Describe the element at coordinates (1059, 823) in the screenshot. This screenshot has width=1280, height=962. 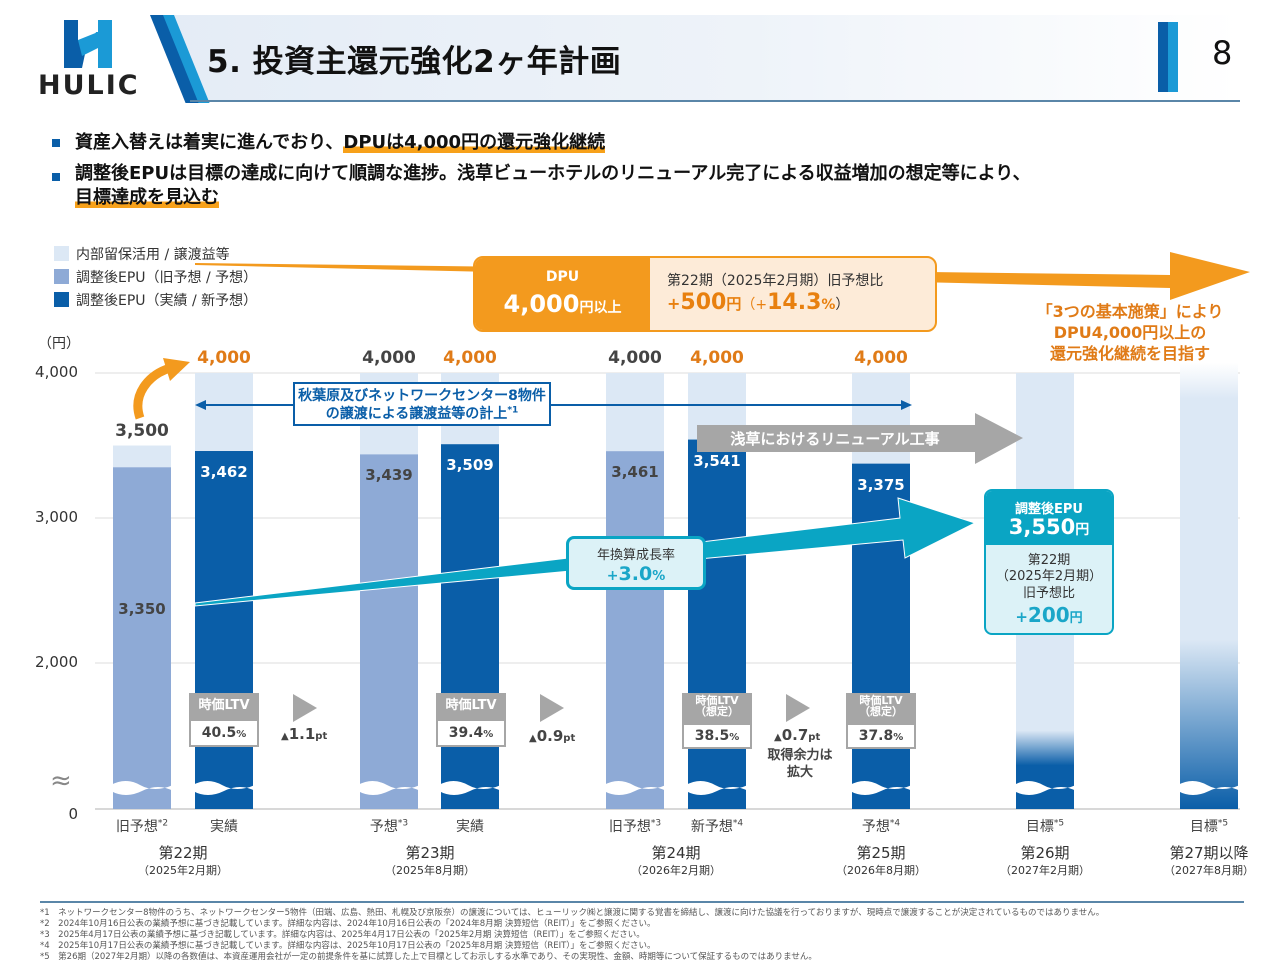
I see `category-footnote-ref: *5` at that location.